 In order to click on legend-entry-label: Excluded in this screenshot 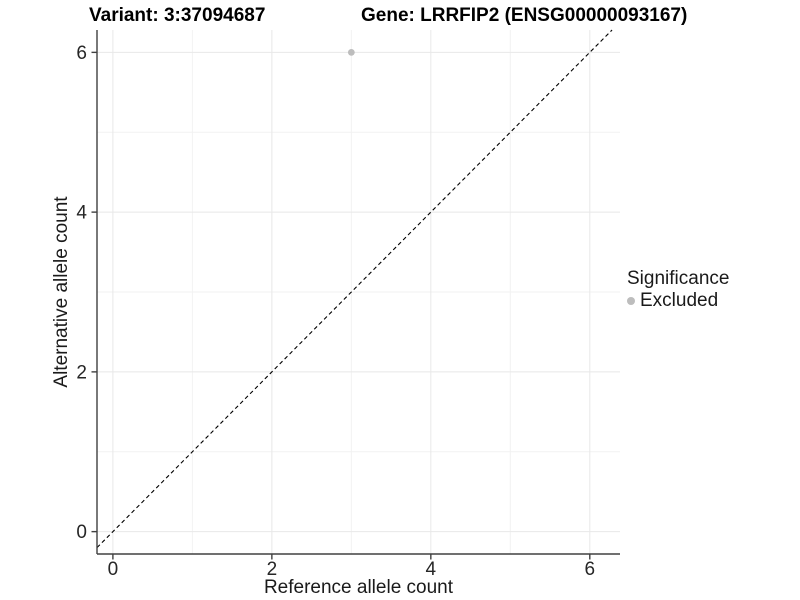, I will do `click(679, 300)`.